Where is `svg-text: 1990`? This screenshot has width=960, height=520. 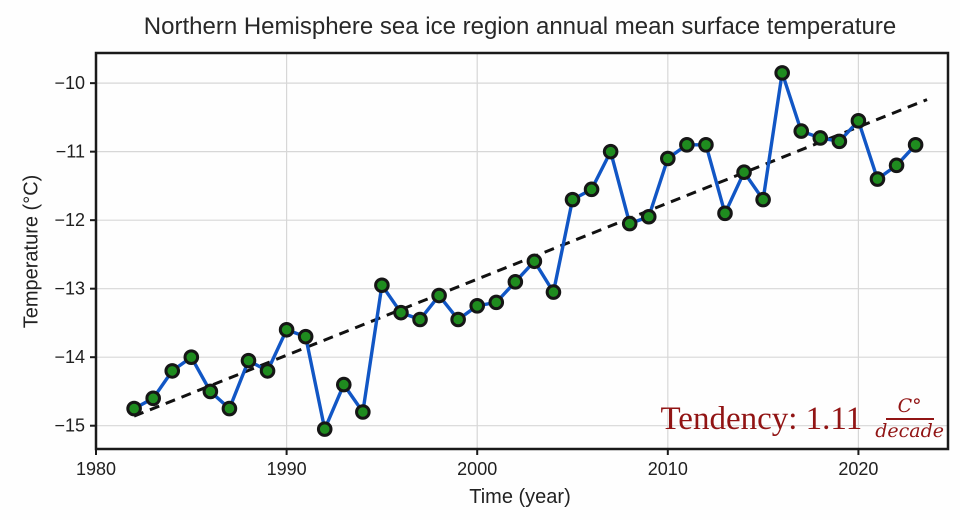 svg-text: 1990 is located at coordinates (287, 469).